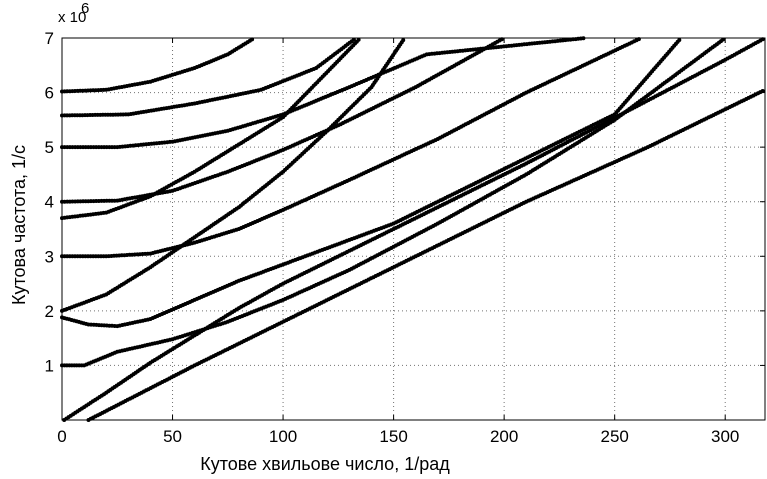 The image size is (767, 479). What do you see at coordinates (49, 256) in the screenshot?
I see `y-tick-label: 3` at bounding box center [49, 256].